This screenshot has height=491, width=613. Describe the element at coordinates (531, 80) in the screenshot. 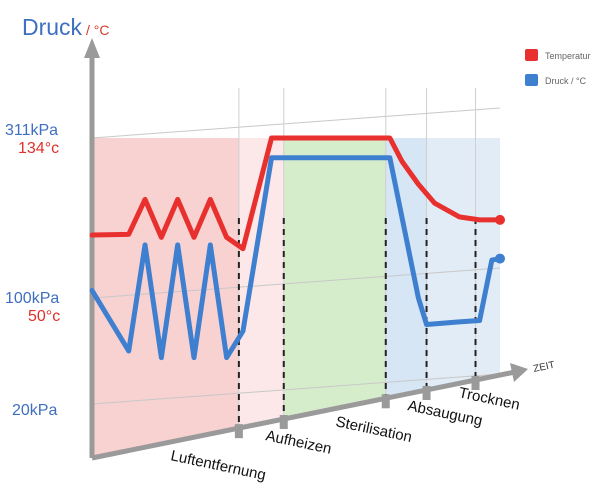

I see `legend-swatch-druck` at that location.